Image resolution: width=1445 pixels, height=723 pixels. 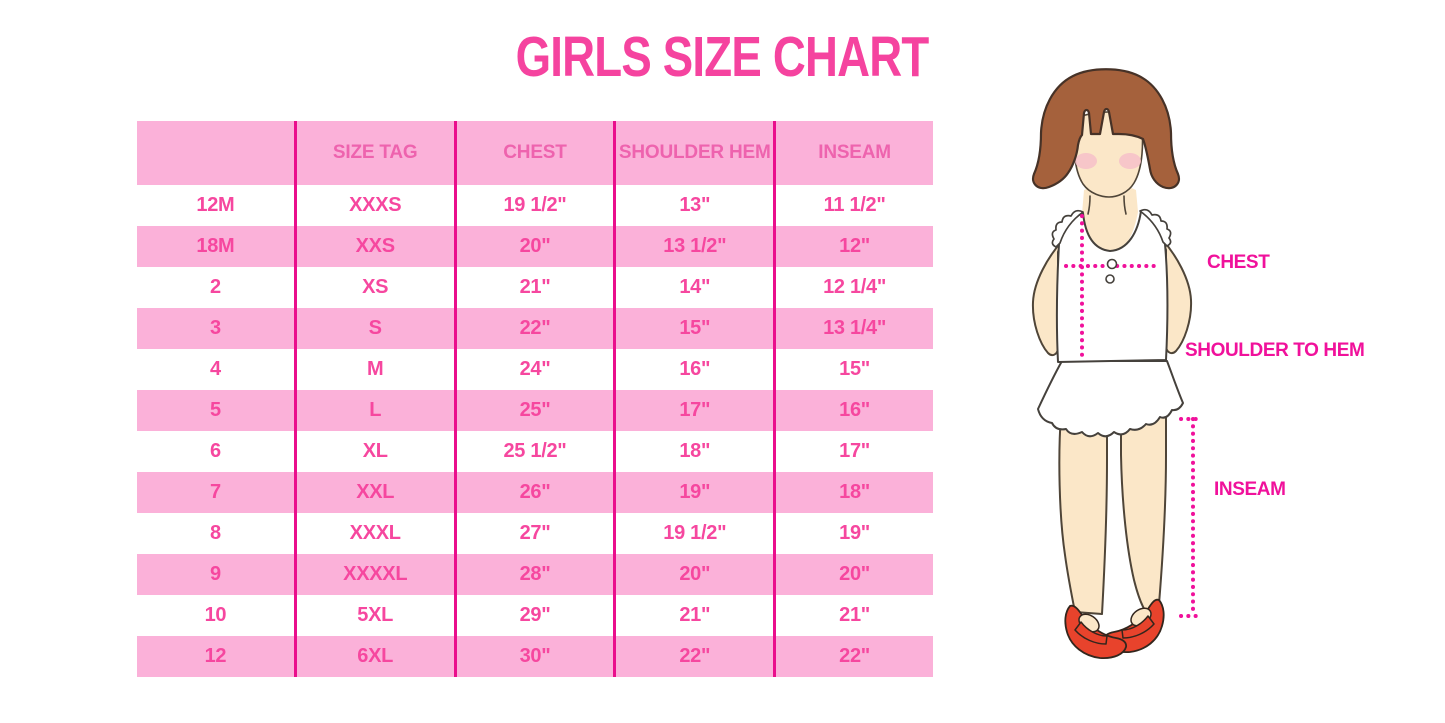 I want to click on table-row: 7 XXL 26" 19" 18", so click(x=535, y=492).